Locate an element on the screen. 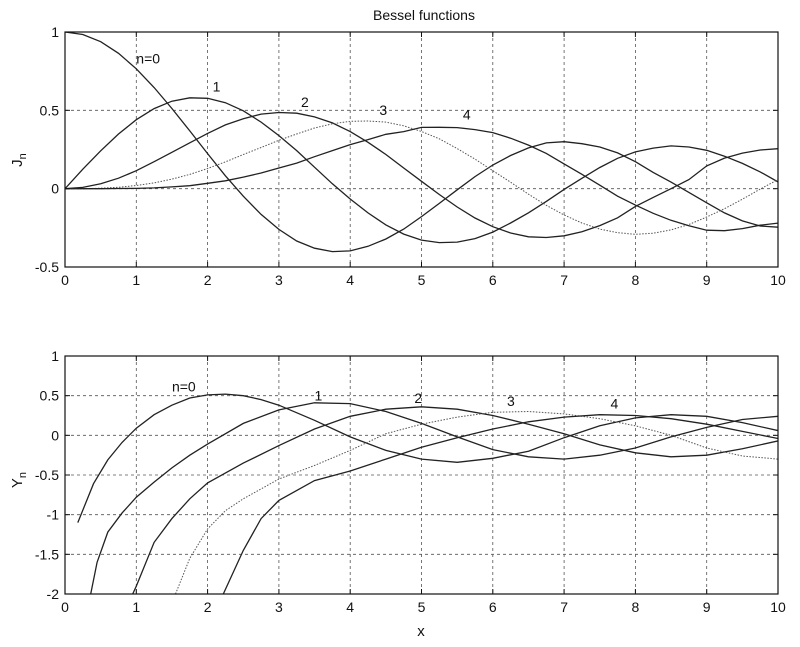  y-series-label-2: 2 is located at coordinates (418, 398).